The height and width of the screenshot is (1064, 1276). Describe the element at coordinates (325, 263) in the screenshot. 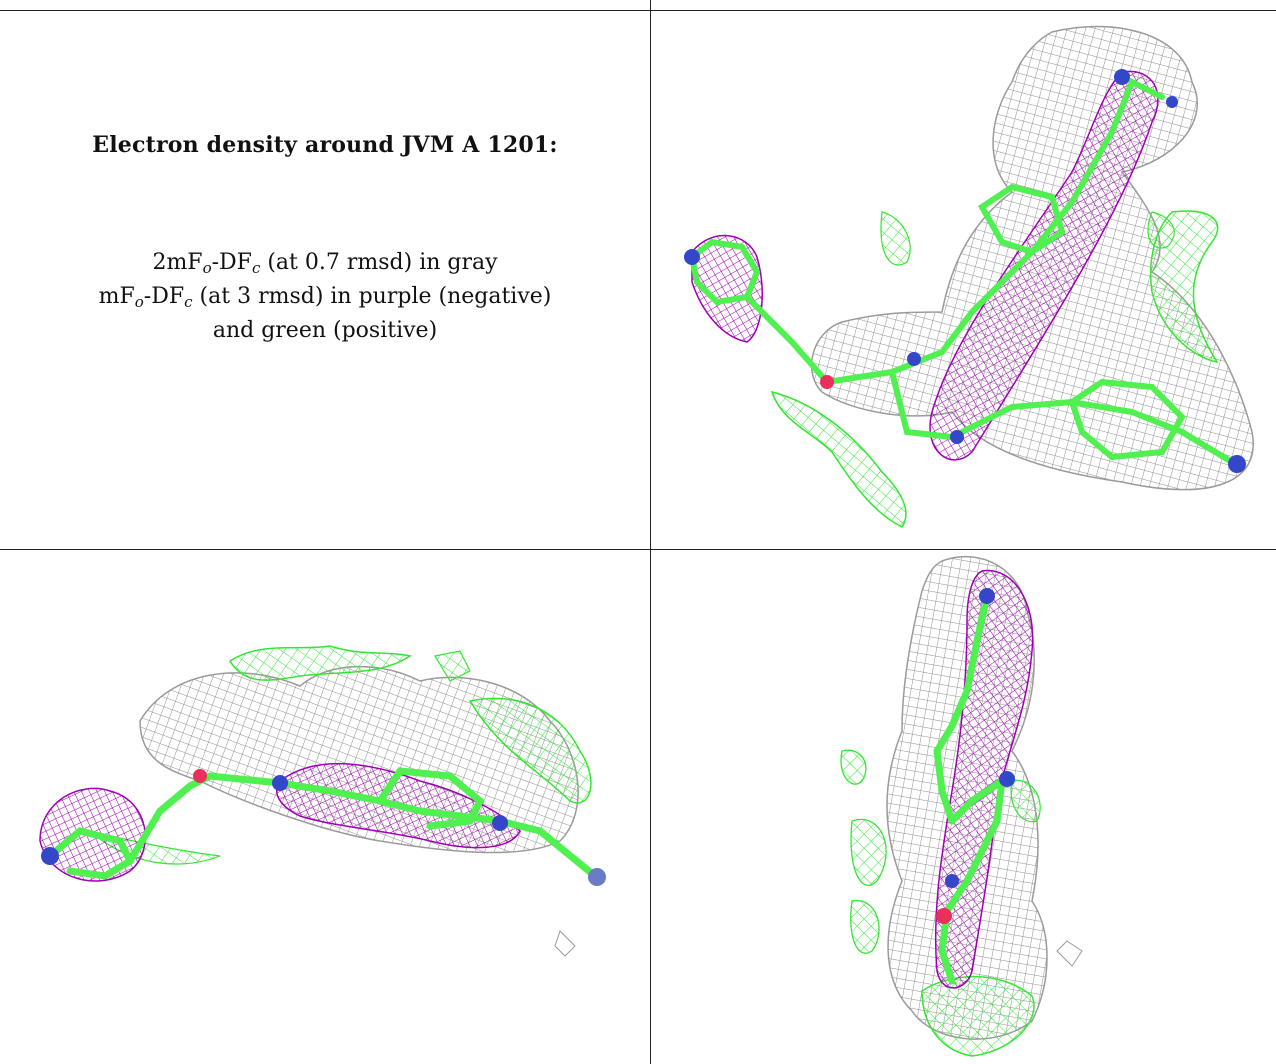

I see `legend-2fofc: 2mFo-DFc (at 0.7 rmsd) in gray` at that location.